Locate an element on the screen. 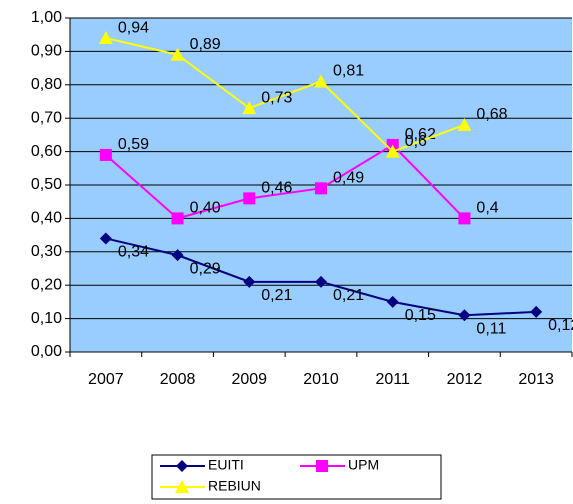  data-label: 0,46 is located at coordinates (276, 188).